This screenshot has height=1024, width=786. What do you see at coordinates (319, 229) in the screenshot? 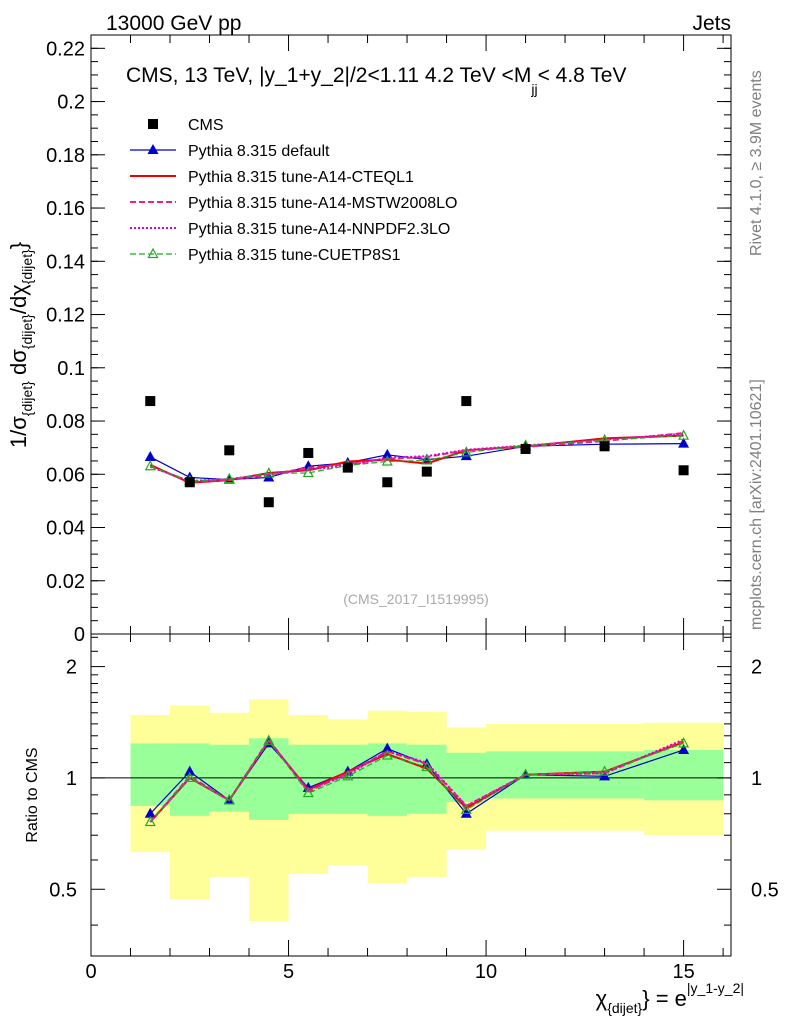
I see `legend-label: Pythia 8.315 tune-A14-NNPDF2.3LO` at bounding box center [319, 229].